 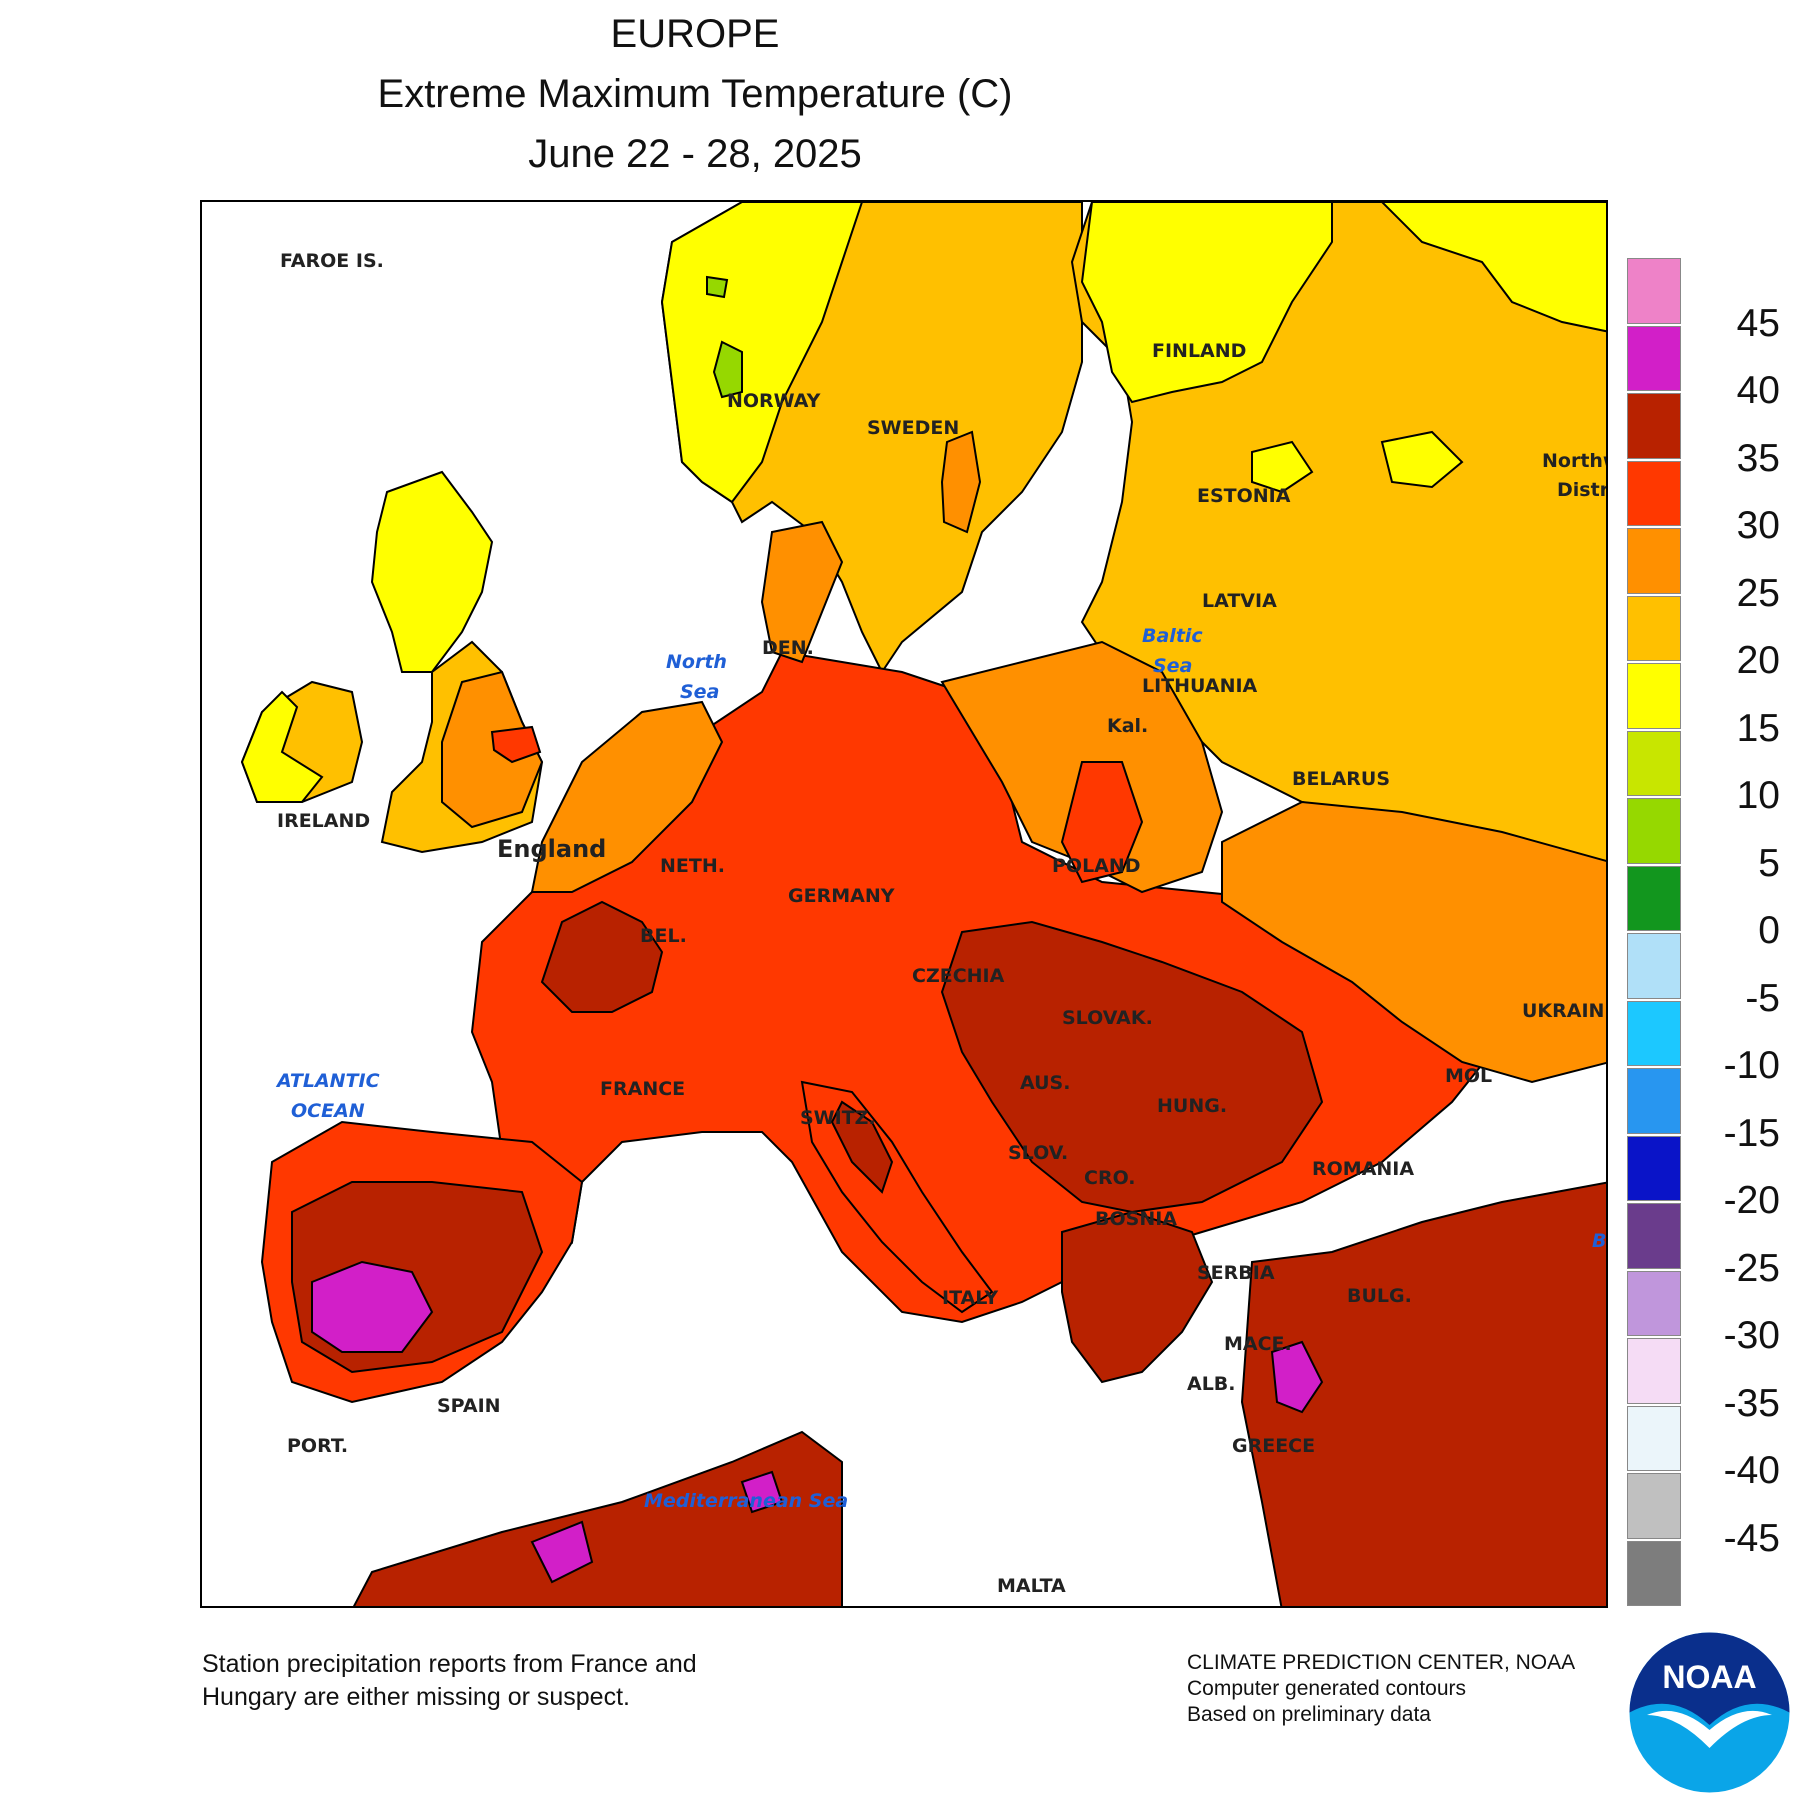 I want to click on norway-green-patch, so click(x=727, y=369).